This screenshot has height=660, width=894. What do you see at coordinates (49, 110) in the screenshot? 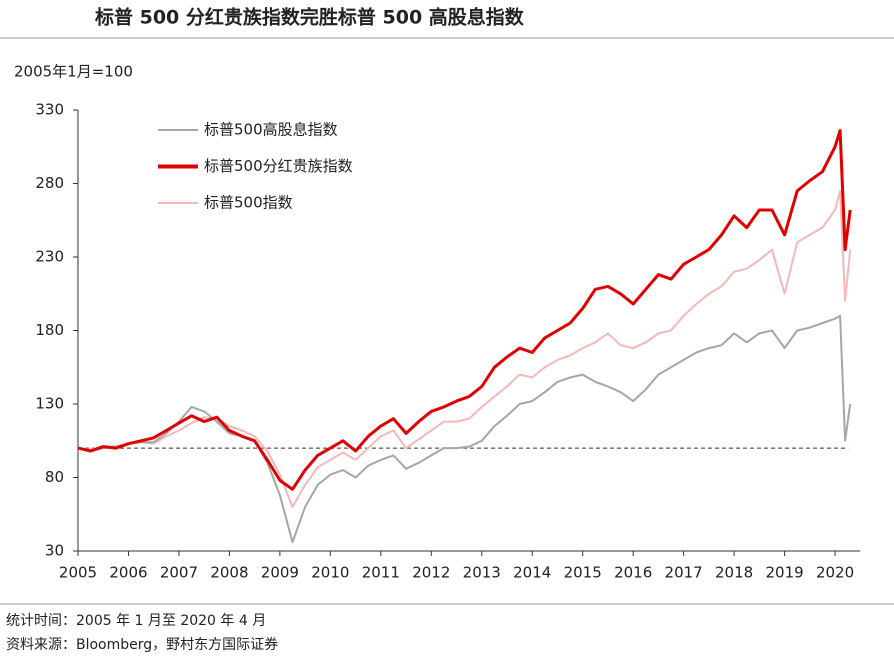
I see `y-tick-label: 330` at bounding box center [49, 110].